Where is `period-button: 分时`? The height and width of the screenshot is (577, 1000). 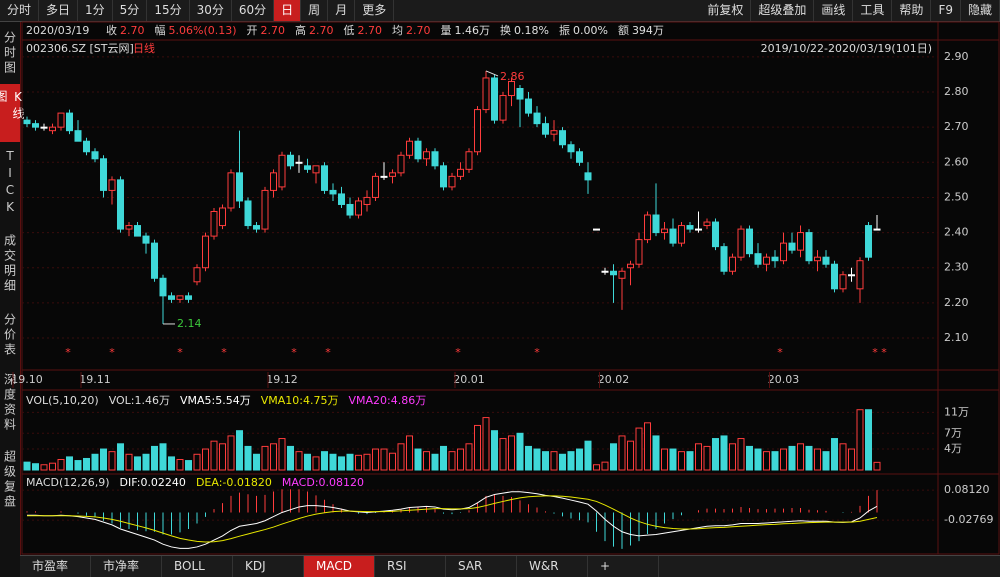
period-button: 分时 is located at coordinates (20, 10).